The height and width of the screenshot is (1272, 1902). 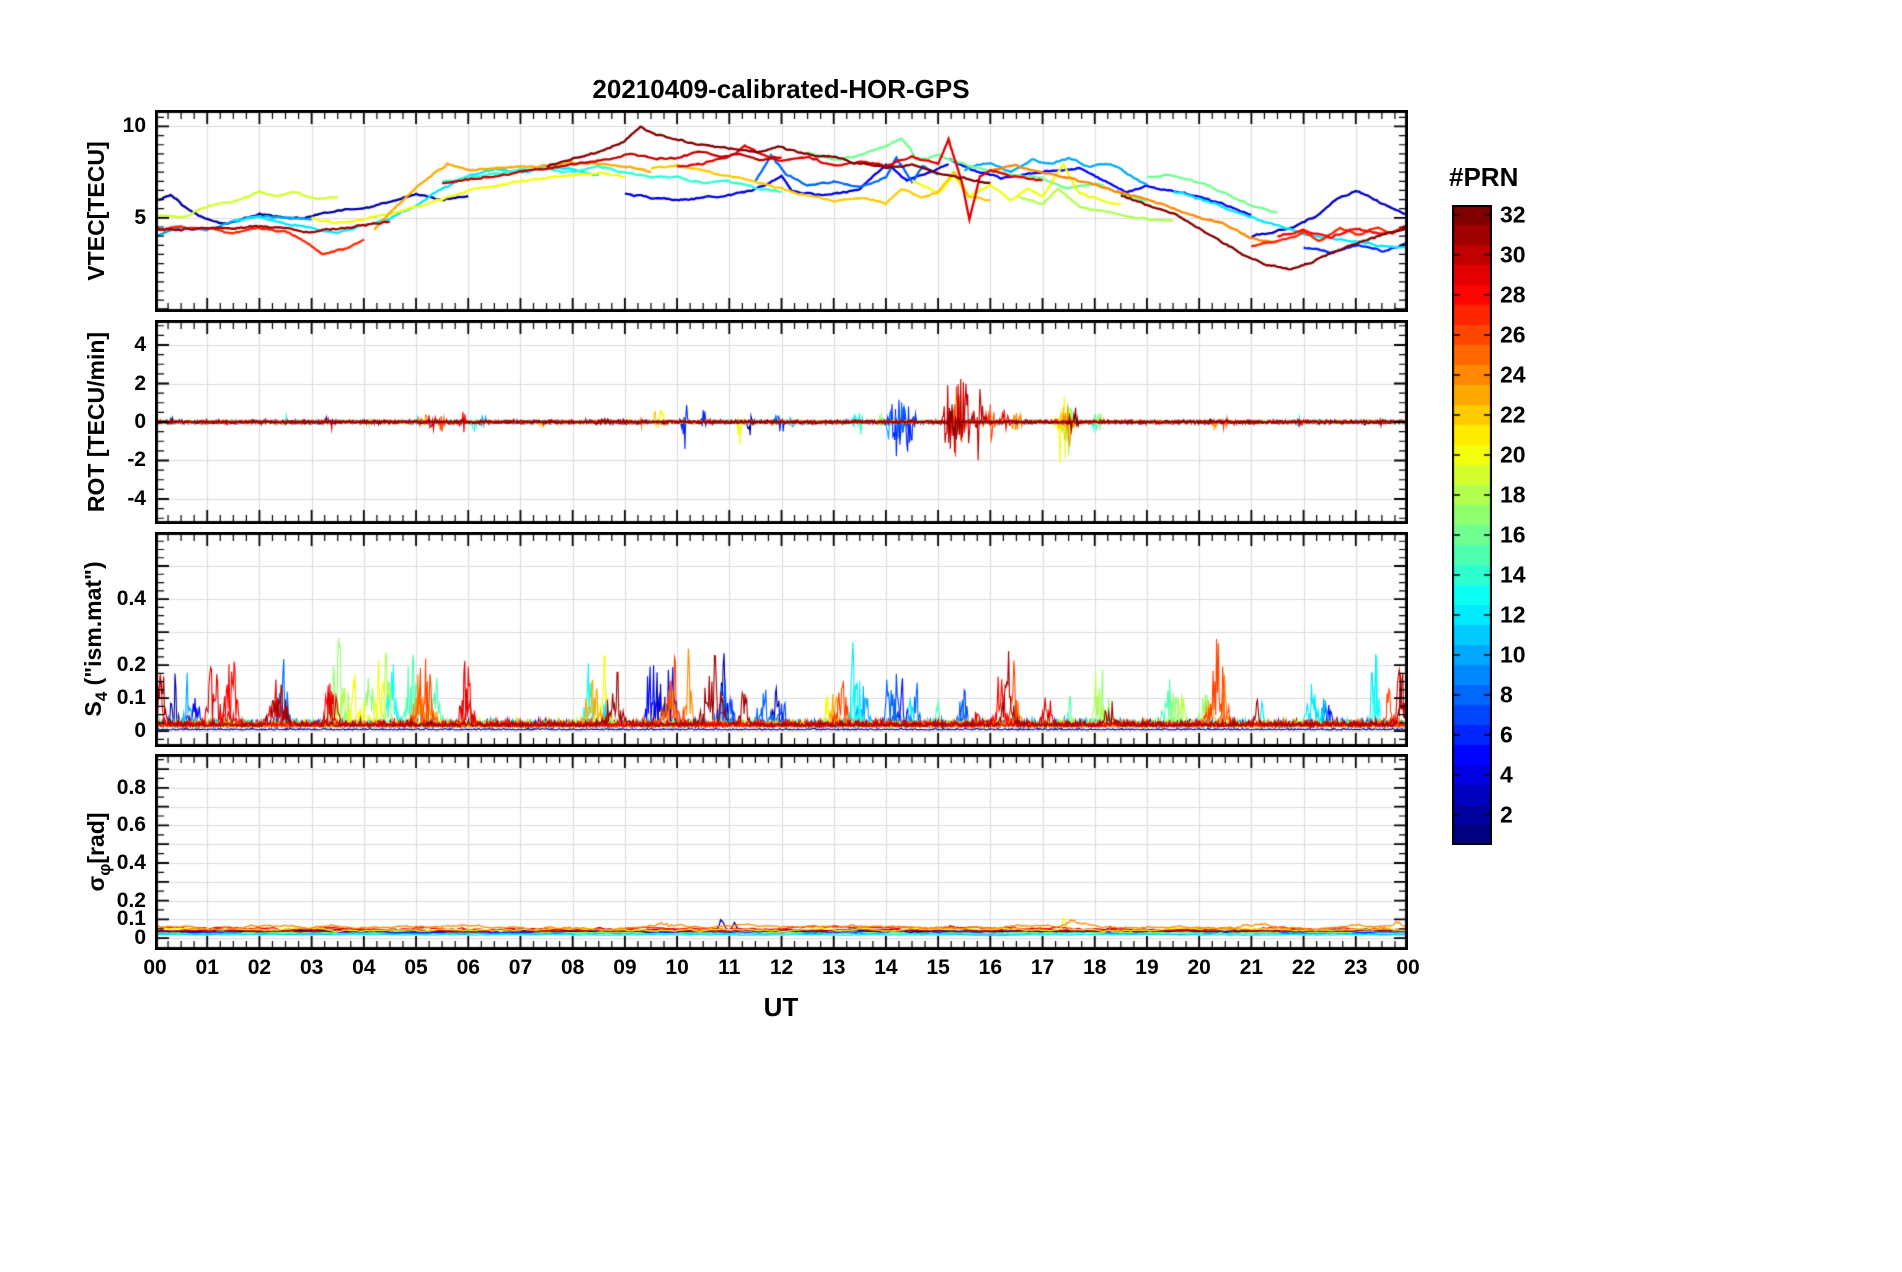 What do you see at coordinates (1506, 814) in the screenshot?
I see `colorbar-tick-label: 2` at bounding box center [1506, 814].